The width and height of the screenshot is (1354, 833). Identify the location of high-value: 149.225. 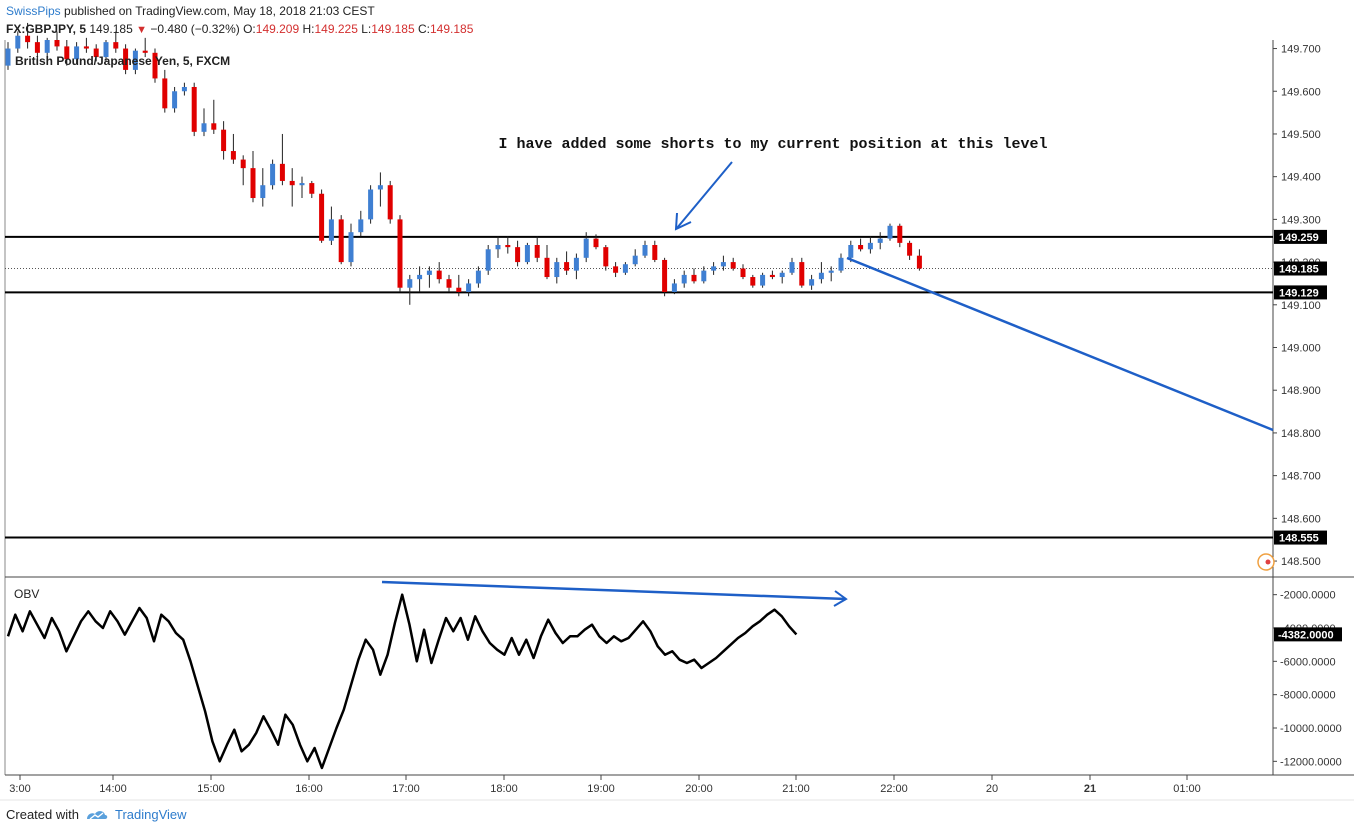
(336, 29).